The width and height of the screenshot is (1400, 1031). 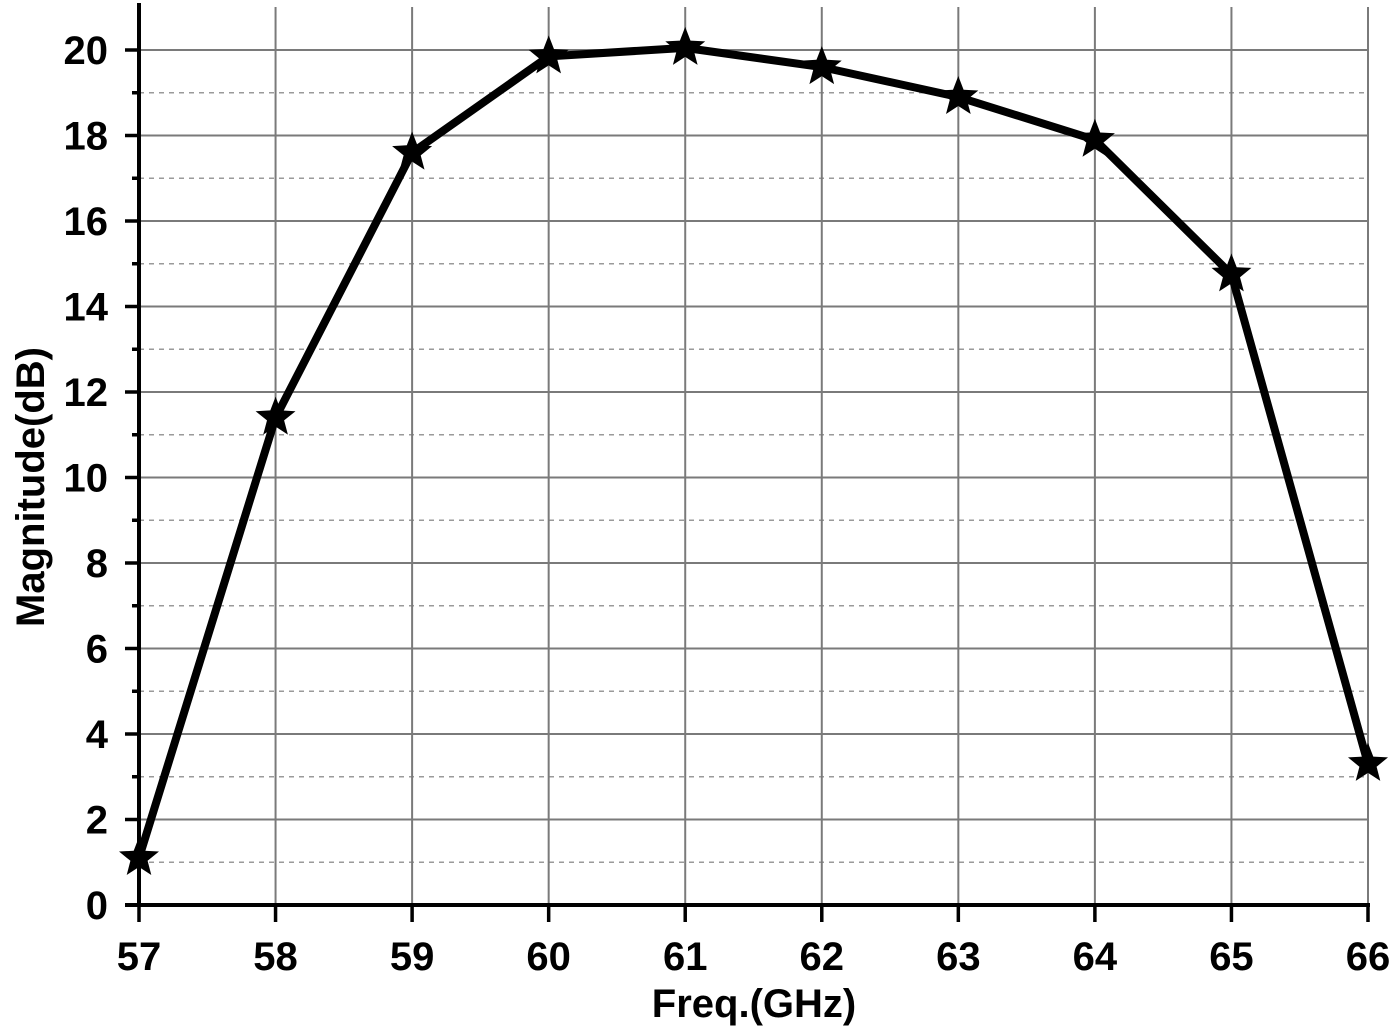 I want to click on x-tick-label: 64, so click(x=1095, y=957).